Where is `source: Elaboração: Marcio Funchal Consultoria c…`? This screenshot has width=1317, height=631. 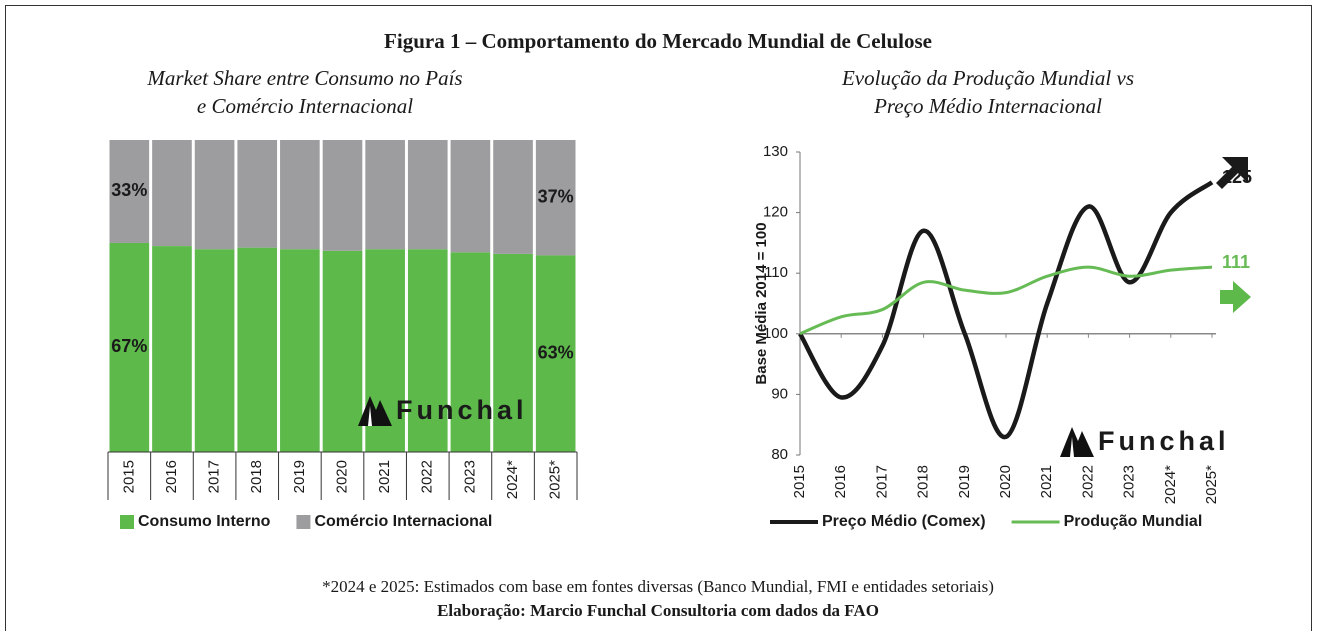 source: Elaboração: Marcio Funchal Consultoria c… is located at coordinates (658, 610).